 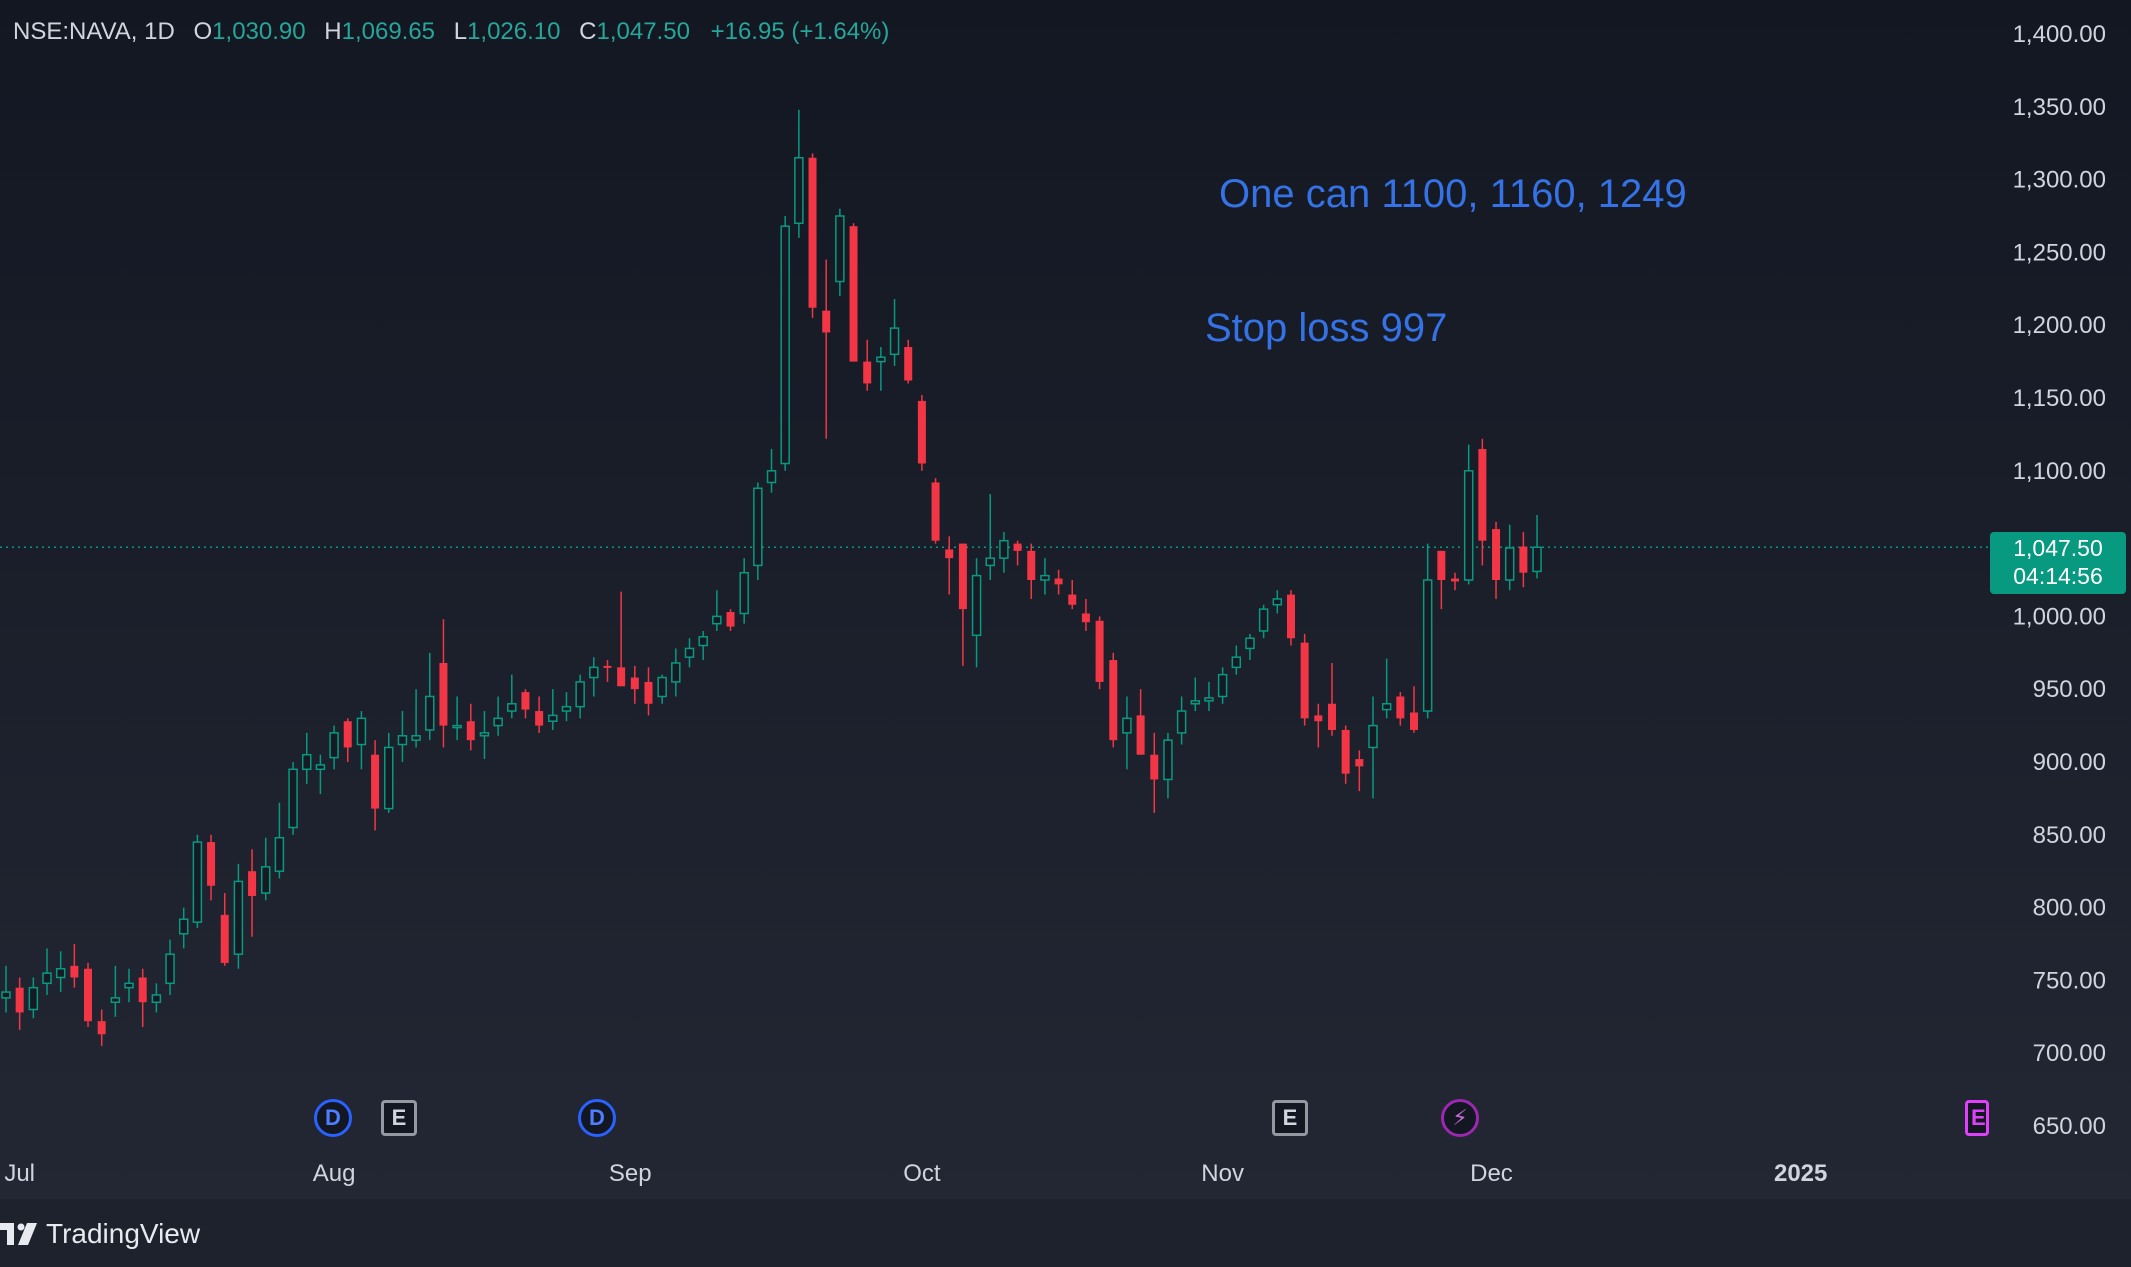 I want to click on annotation-stop-loss: Stop loss 997, so click(x=1326, y=328).